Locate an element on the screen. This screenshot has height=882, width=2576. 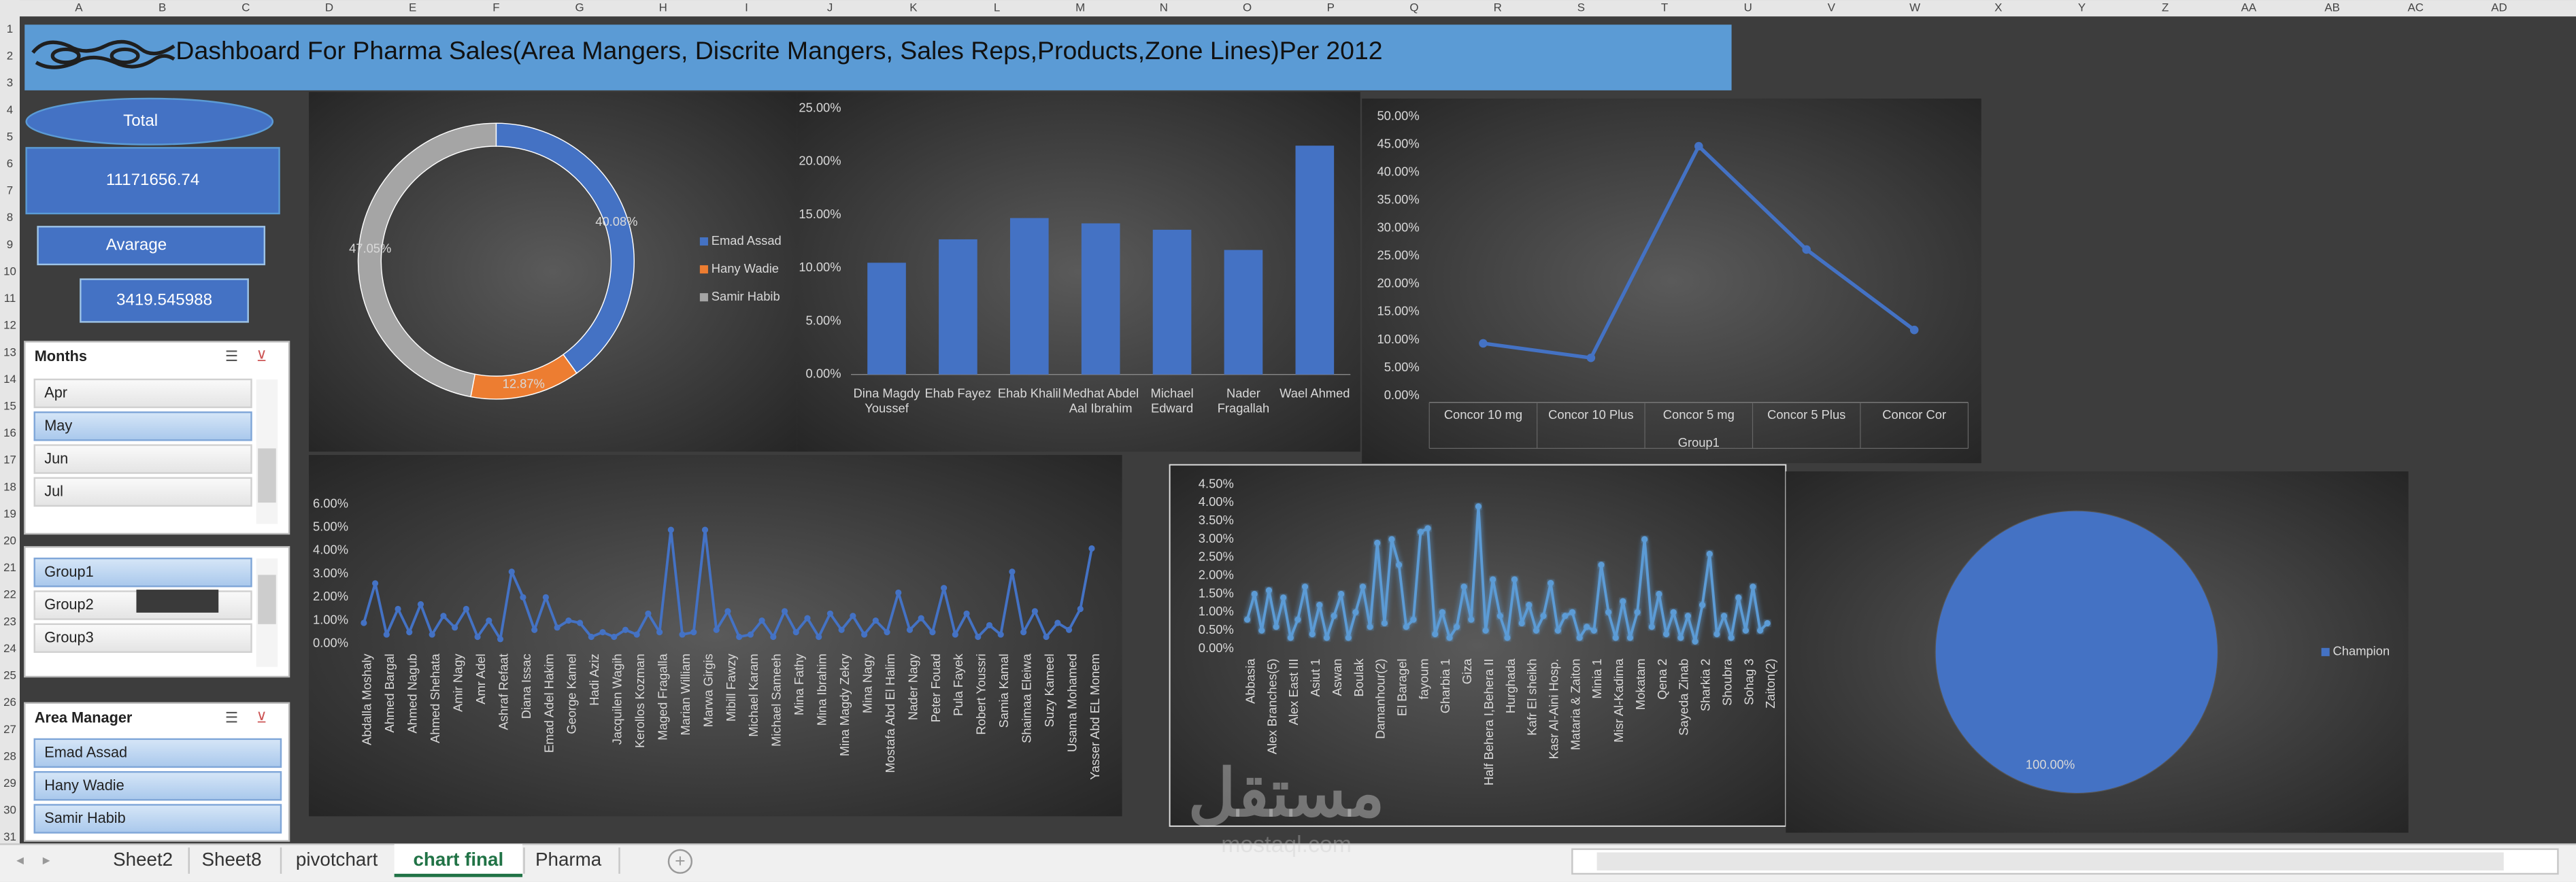
x-tick-label: Mataria & Zaiton is located at coordinates (1575, 705).